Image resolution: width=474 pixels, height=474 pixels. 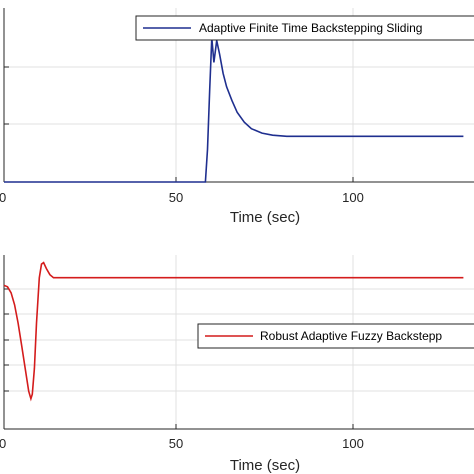 What do you see at coordinates (265, 217) in the screenshot?
I see `top-x-axis-label: Time (sec)` at bounding box center [265, 217].